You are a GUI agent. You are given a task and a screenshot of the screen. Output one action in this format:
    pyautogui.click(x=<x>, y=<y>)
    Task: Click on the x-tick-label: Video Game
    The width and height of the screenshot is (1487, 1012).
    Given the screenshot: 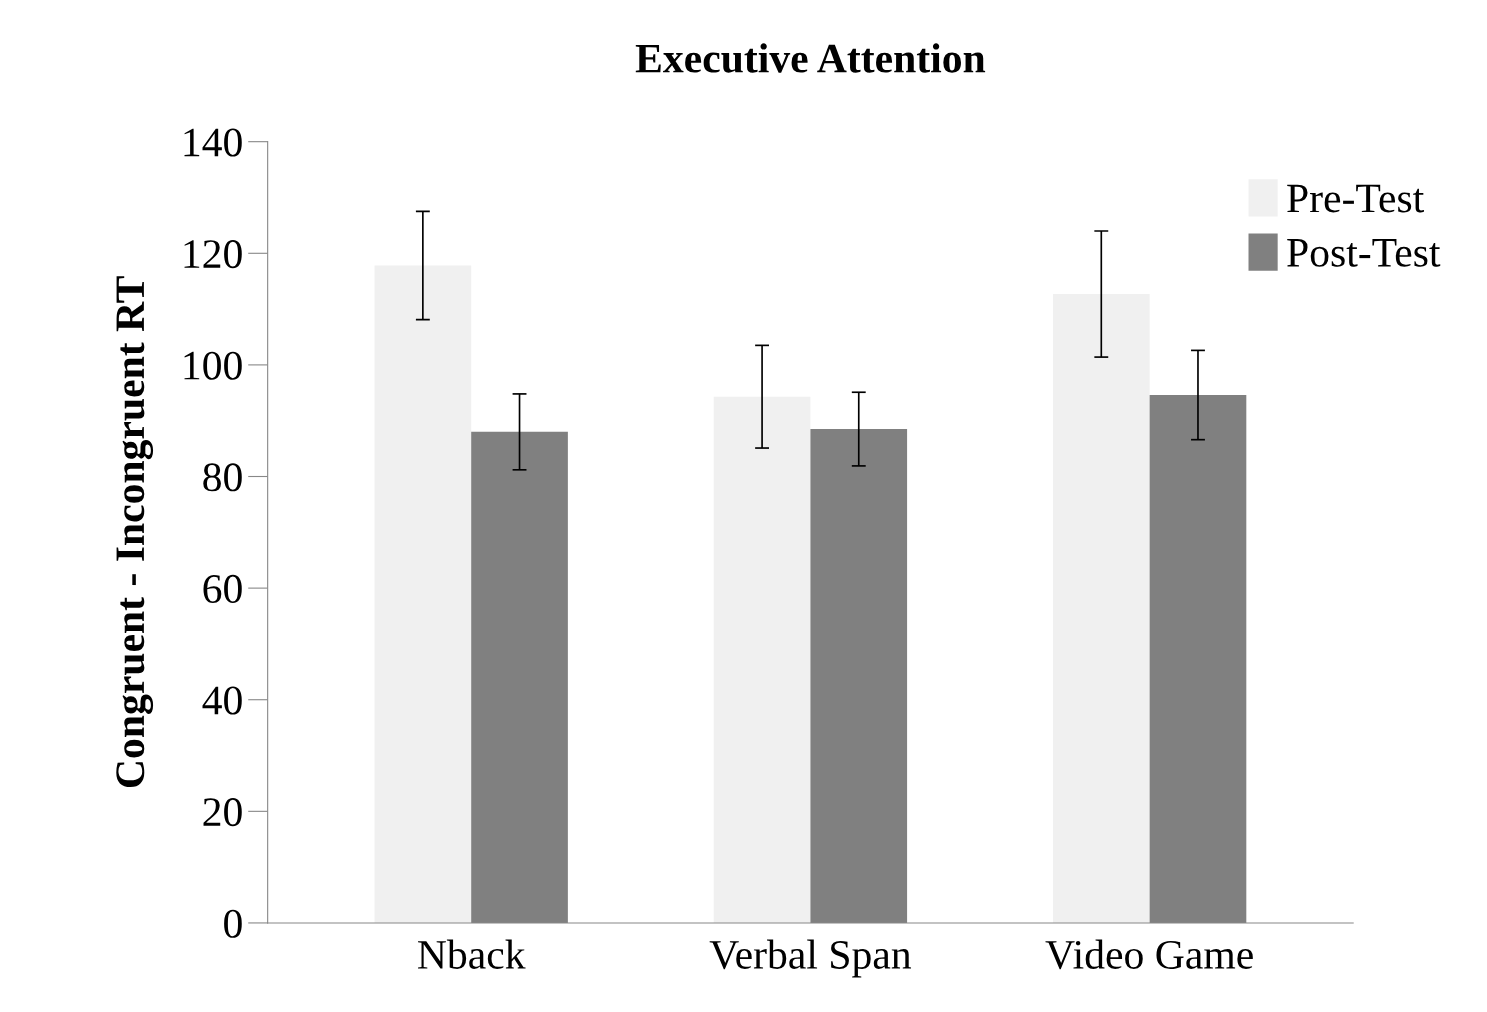 What is the action you would take?
    pyautogui.click(x=1149, y=954)
    